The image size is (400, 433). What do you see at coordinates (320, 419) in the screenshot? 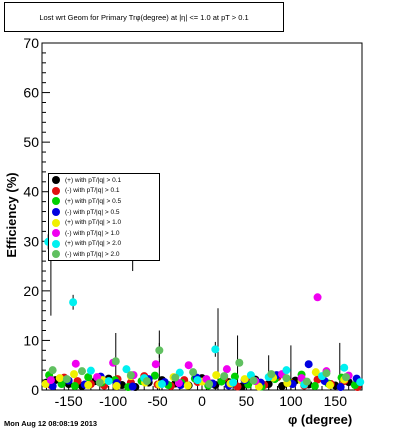
I see `x-axis-label: φ (degree)` at bounding box center [320, 419].